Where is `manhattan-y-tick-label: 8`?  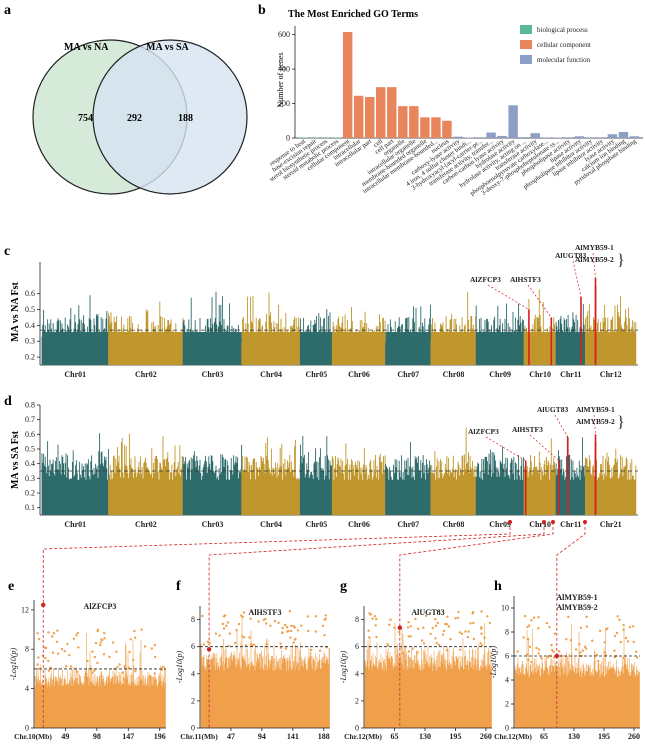 manhattan-y-tick-label: 8 is located at coordinates (27, 649).